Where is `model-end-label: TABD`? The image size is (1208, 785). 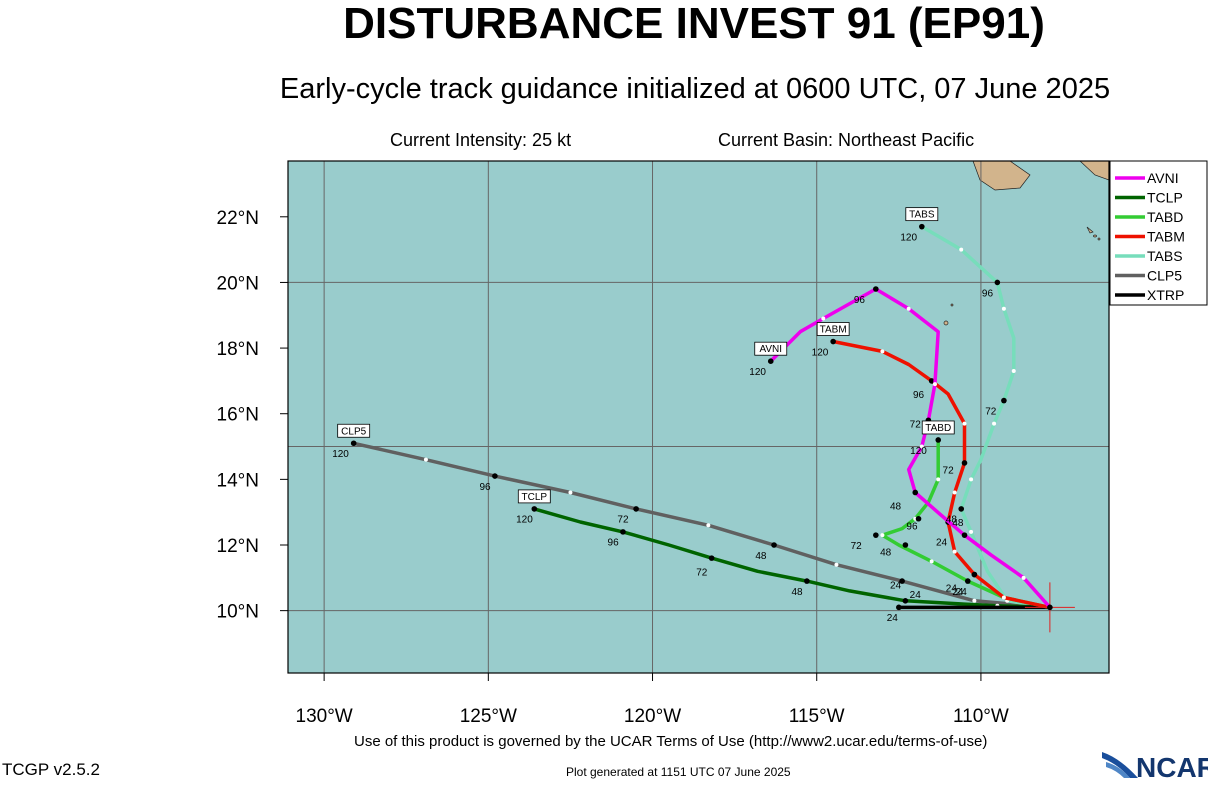
model-end-label: TABD is located at coordinates (938, 428).